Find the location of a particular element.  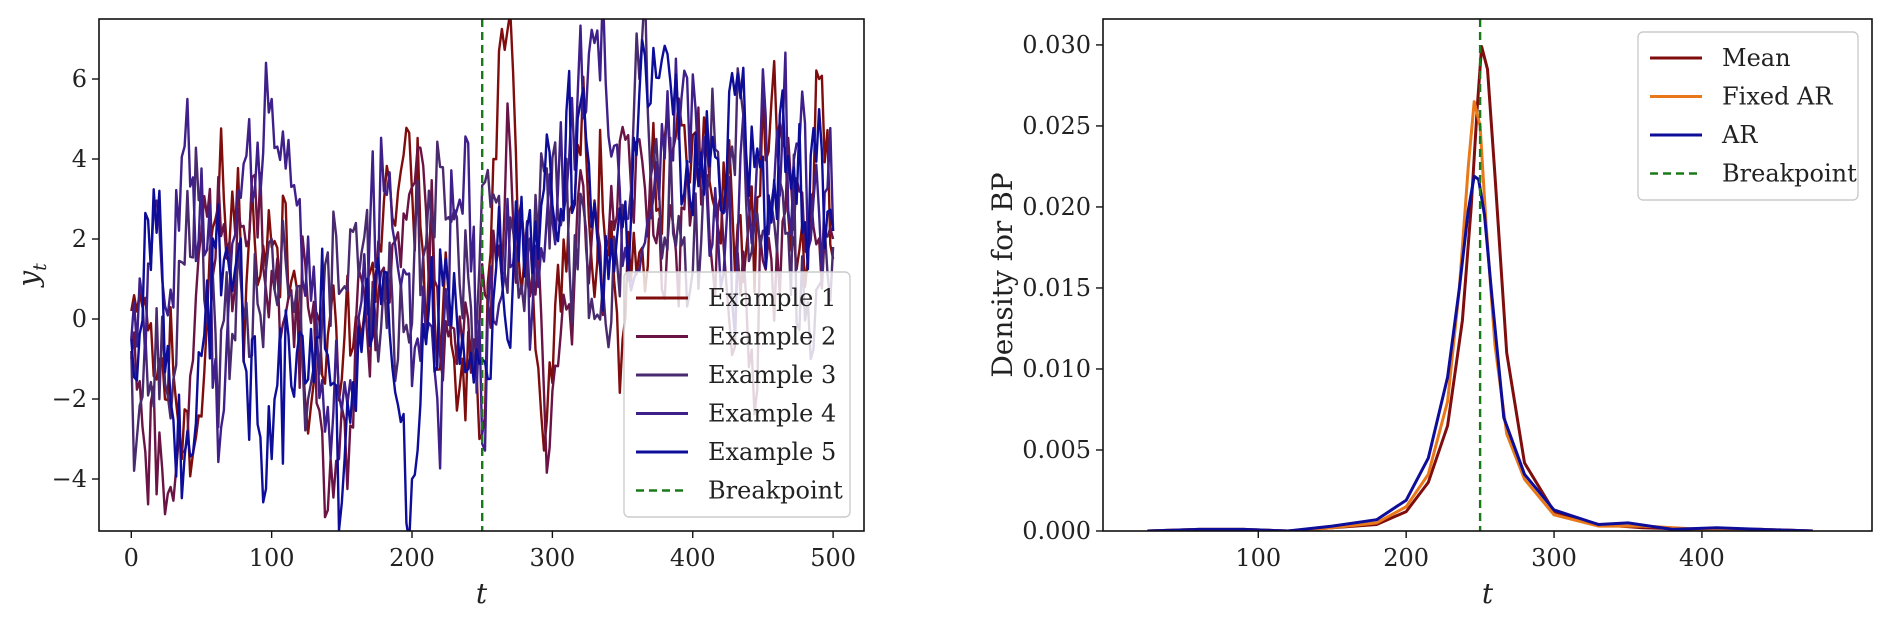

y-tick-label-1-2: −2 is located at coordinates (69, 399).